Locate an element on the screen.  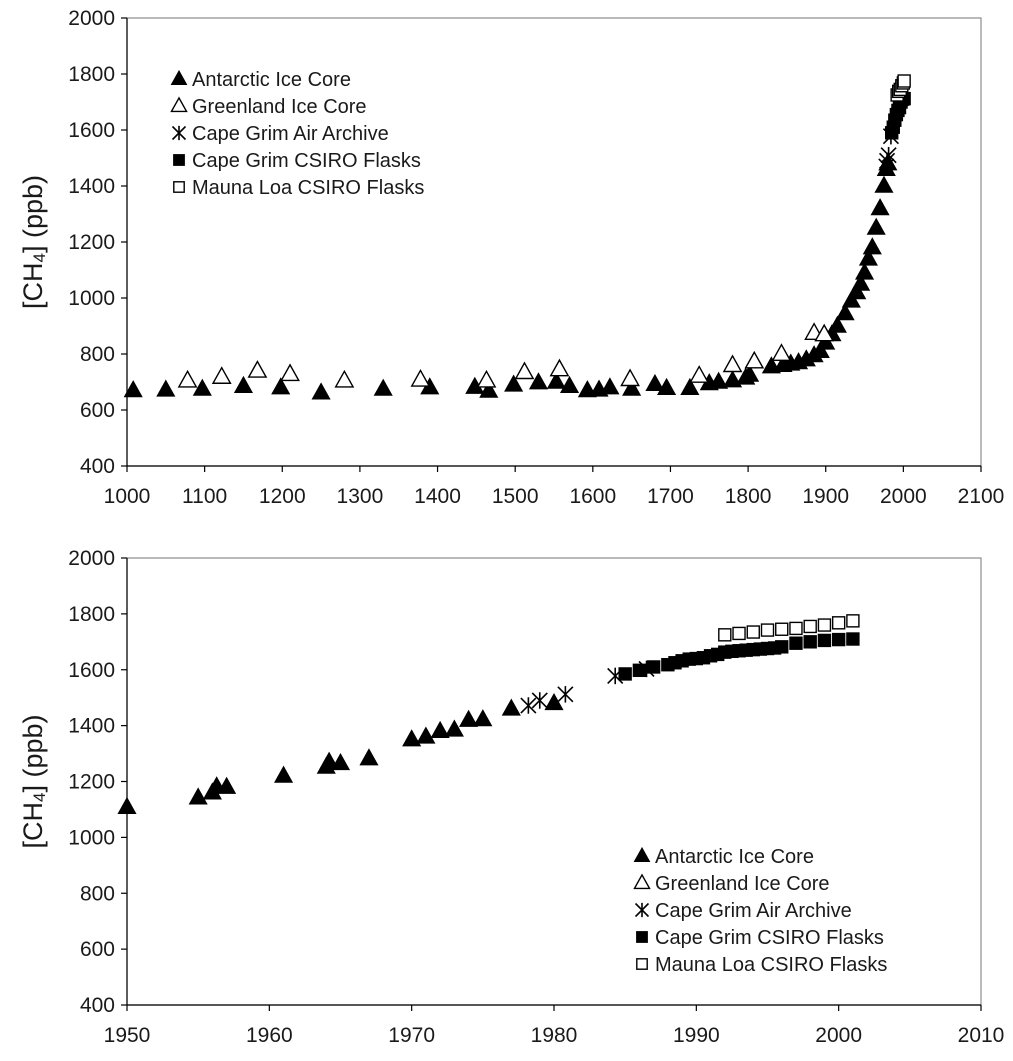
x-tick-label: 1000 is located at coordinates (127, 496).